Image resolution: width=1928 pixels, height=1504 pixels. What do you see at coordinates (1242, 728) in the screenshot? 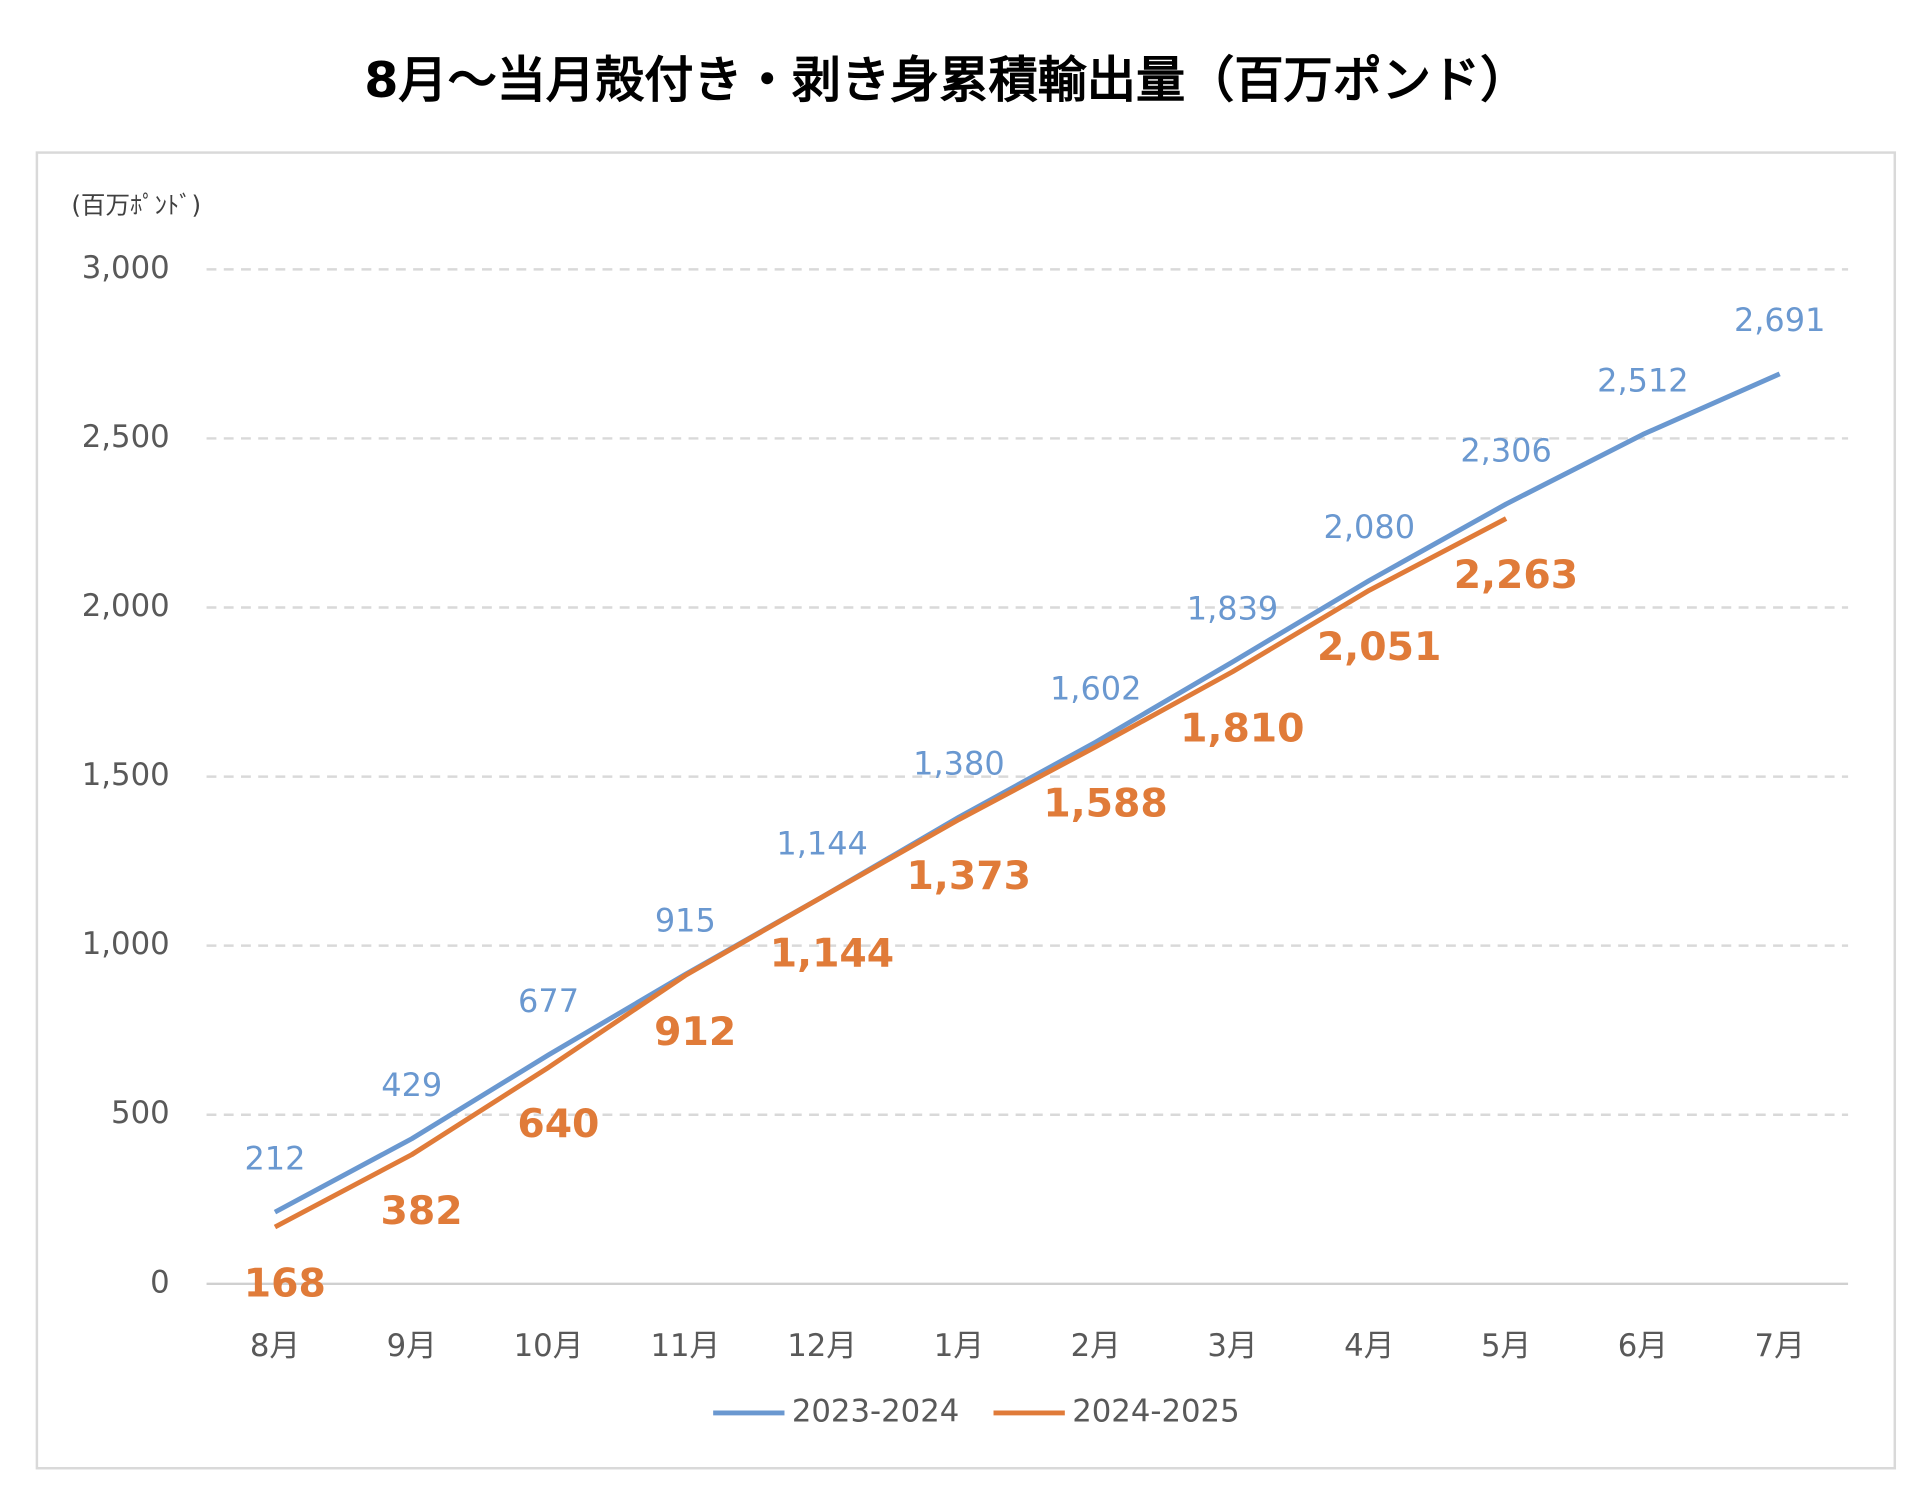
I see `data-label: 1,810` at bounding box center [1242, 728].